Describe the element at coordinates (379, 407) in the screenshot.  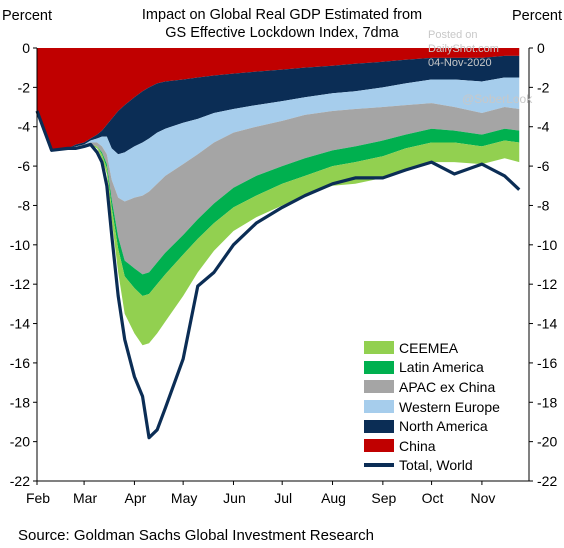
I see `legend-swatch-western-europe` at that location.